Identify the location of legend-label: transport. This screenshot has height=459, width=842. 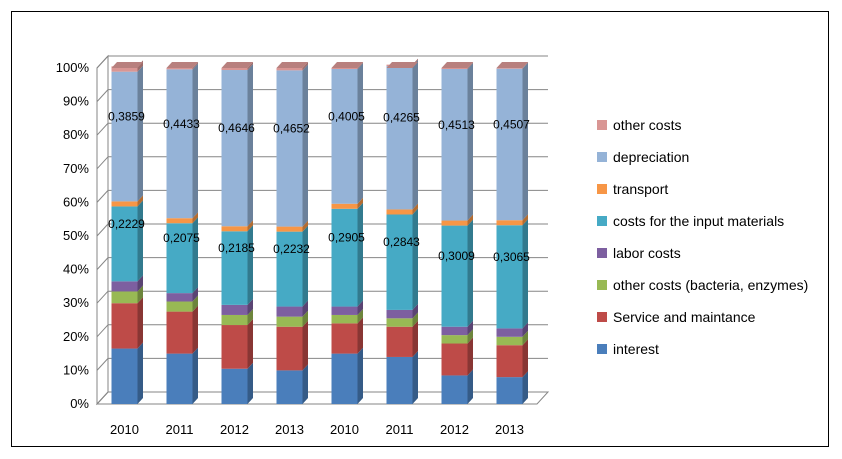
(640, 189).